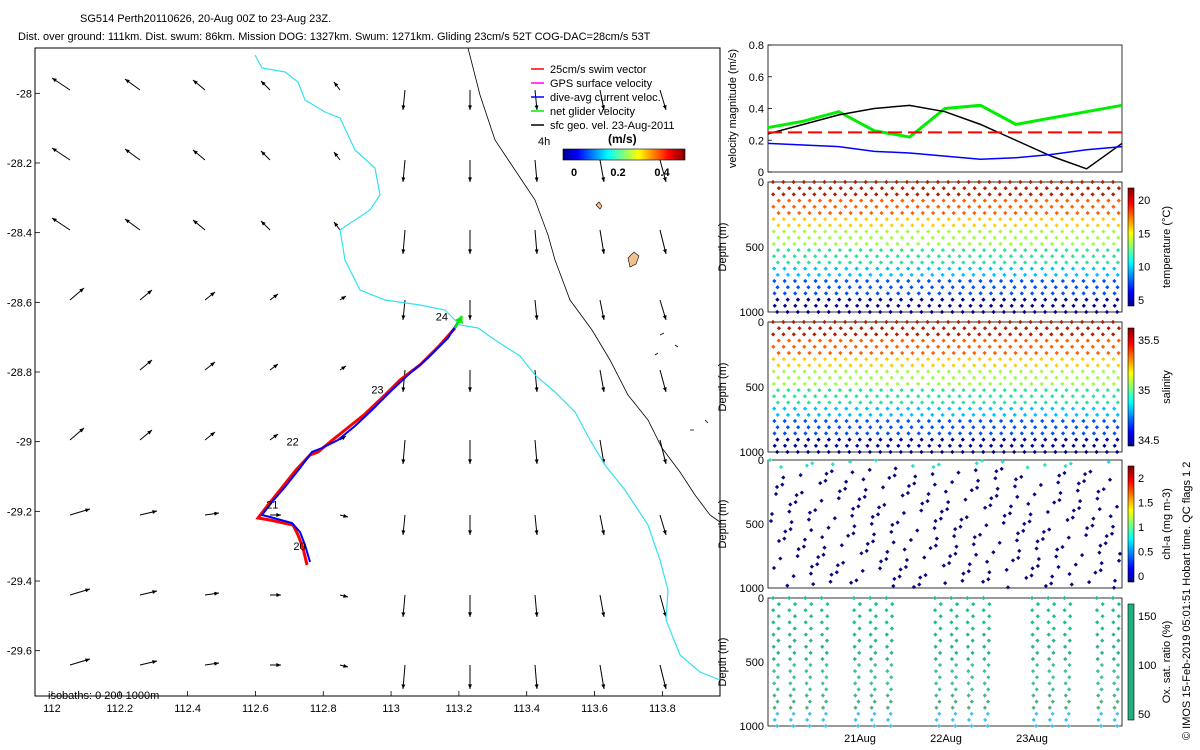 The width and height of the screenshot is (1200, 750). What do you see at coordinates (1141, 577) in the screenshot?
I see `depth-colorbar-tick-label: 0` at bounding box center [1141, 577].